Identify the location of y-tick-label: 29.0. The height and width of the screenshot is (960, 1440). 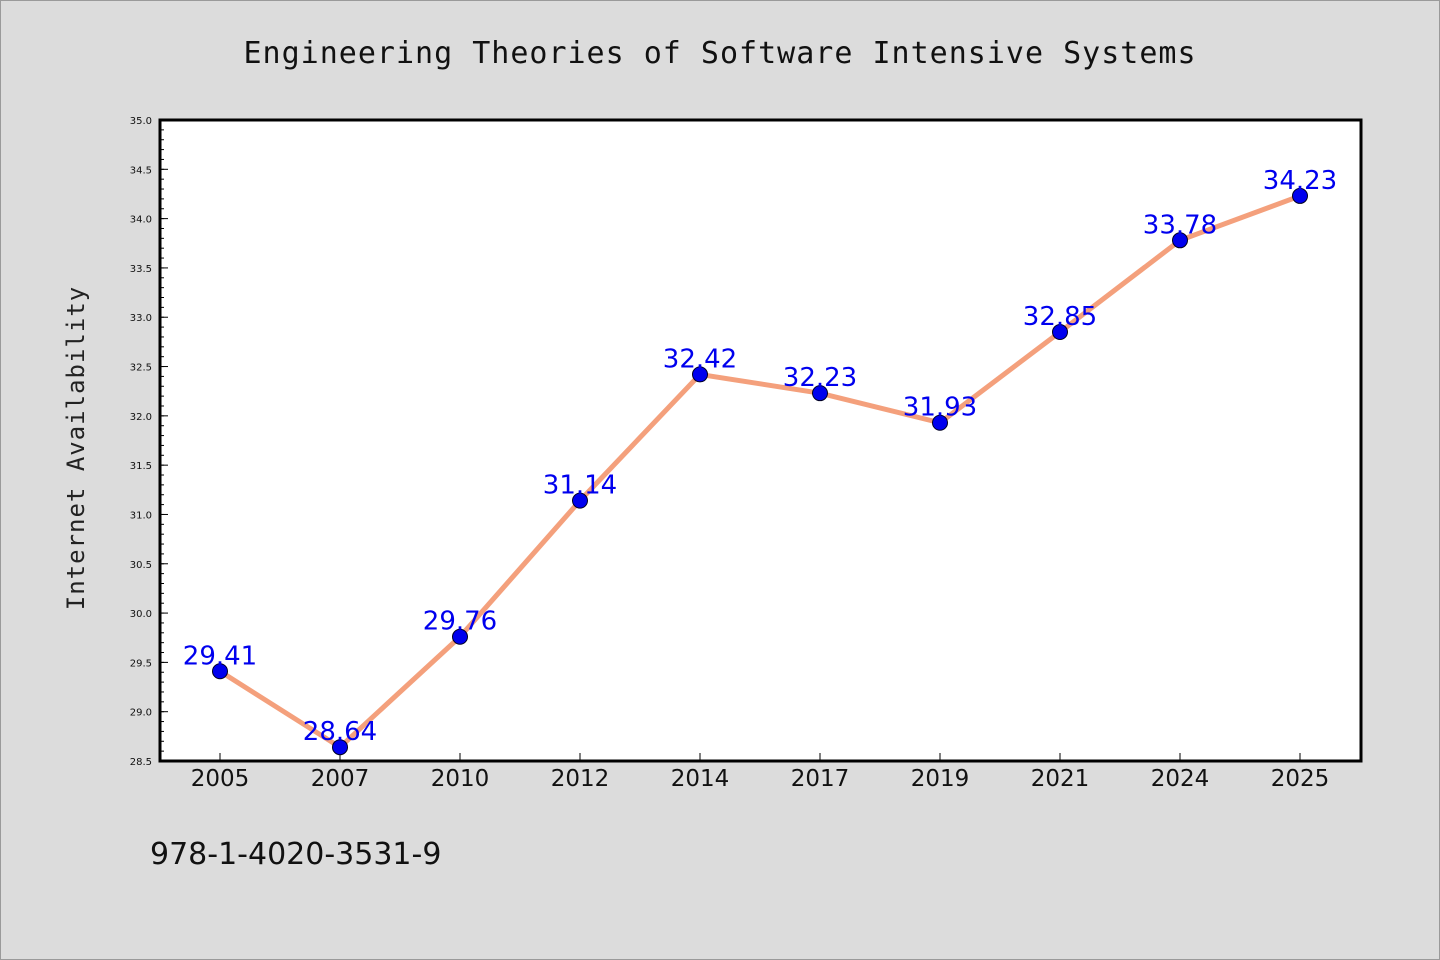
(141, 713).